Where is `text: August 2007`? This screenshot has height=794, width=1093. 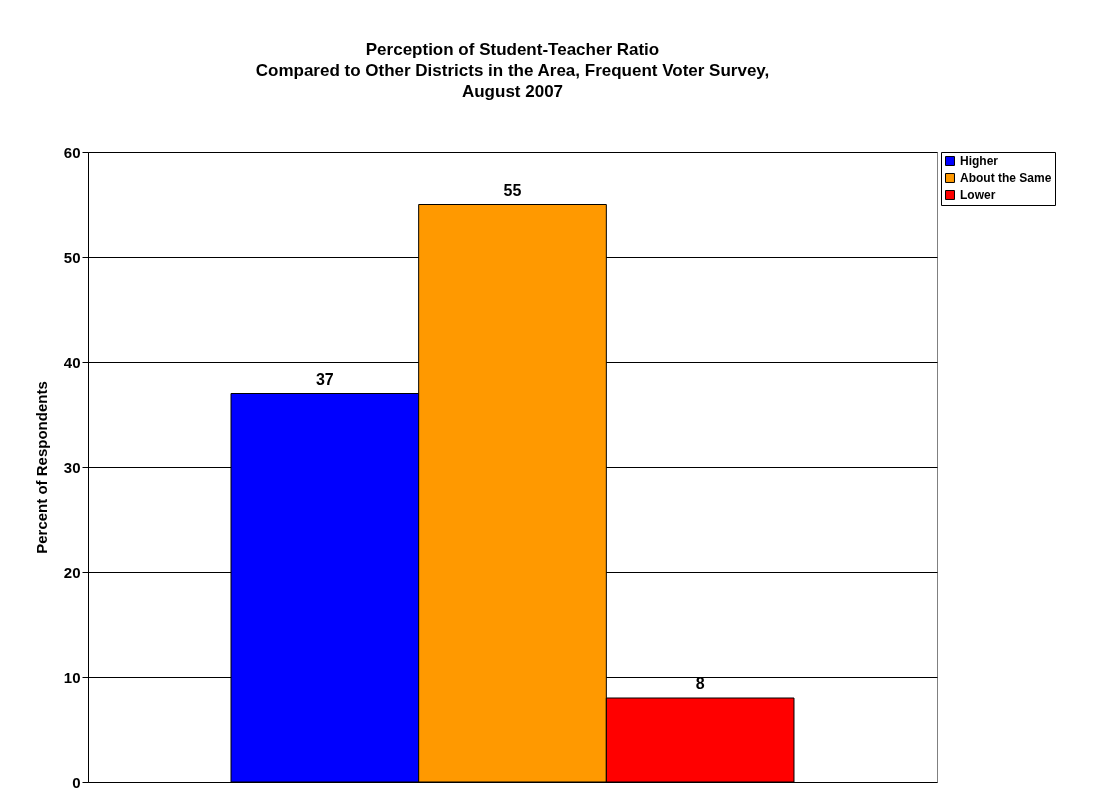
text: August 2007 is located at coordinates (512, 91).